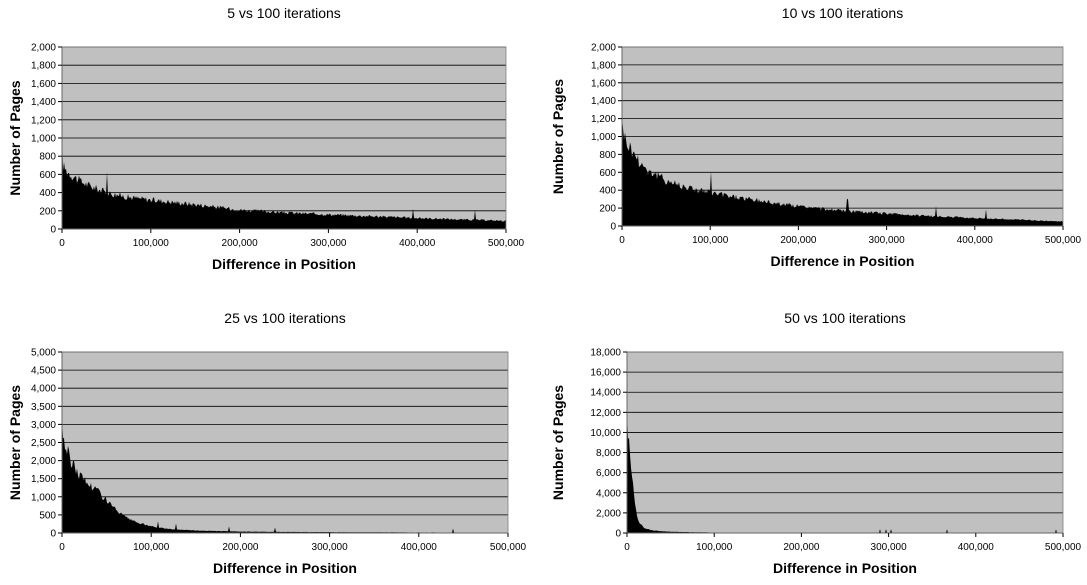 This screenshot has height=585, width=1087. Describe the element at coordinates (43, 425) in the screenshot. I see `y-tick-label: 3,000` at that location.